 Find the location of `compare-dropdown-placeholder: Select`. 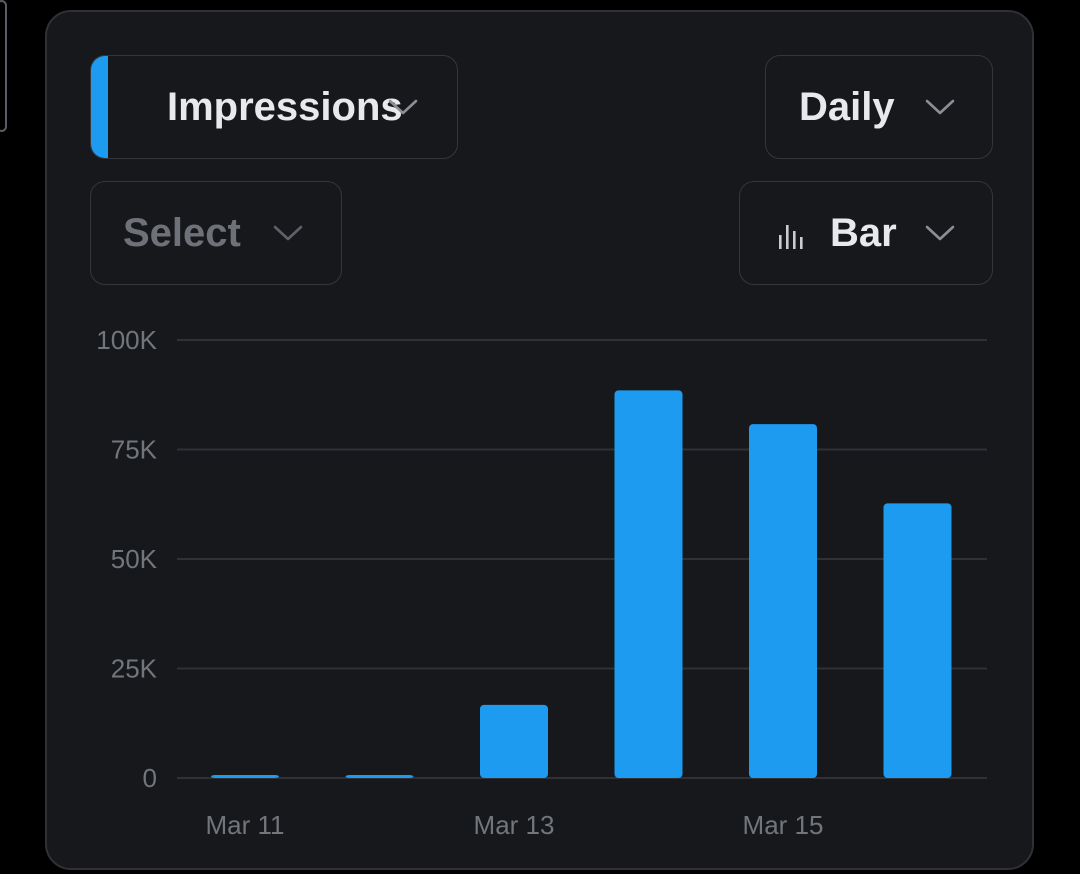

compare-dropdown-placeholder: Select is located at coordinates (182, 232).